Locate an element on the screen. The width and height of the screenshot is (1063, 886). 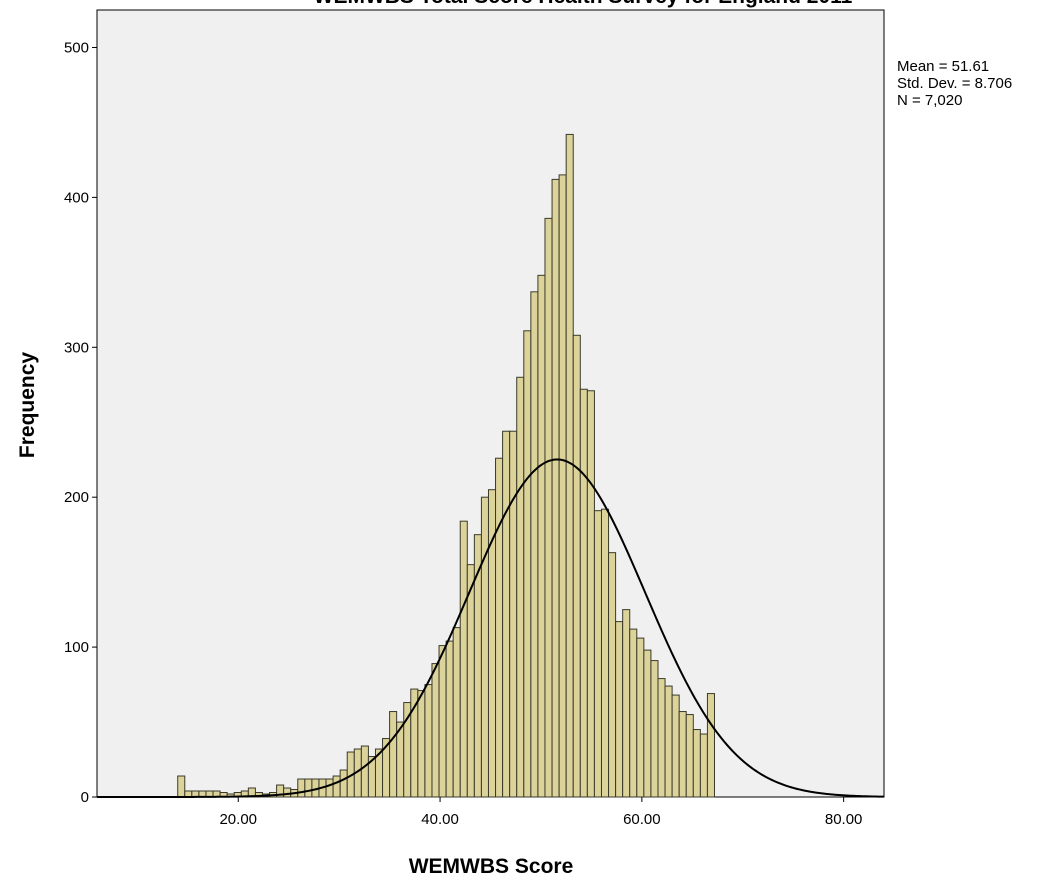
x-axis: 20.00 40.00 60.00 80.00 is located at coordinates (540, 812).